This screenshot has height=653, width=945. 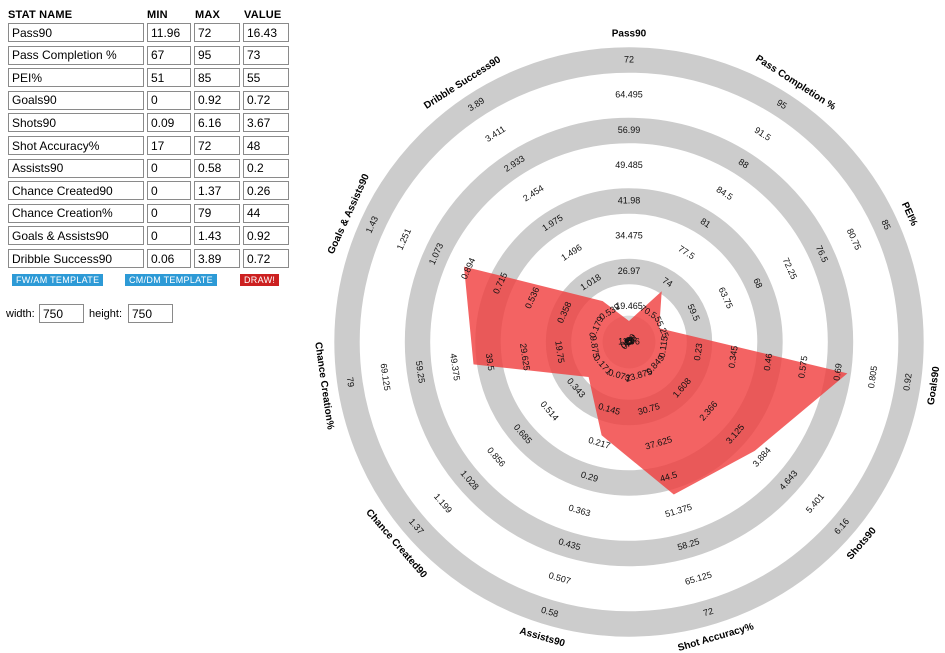 I want to click on axis-label: Goals90, so click(x=934, y=385).